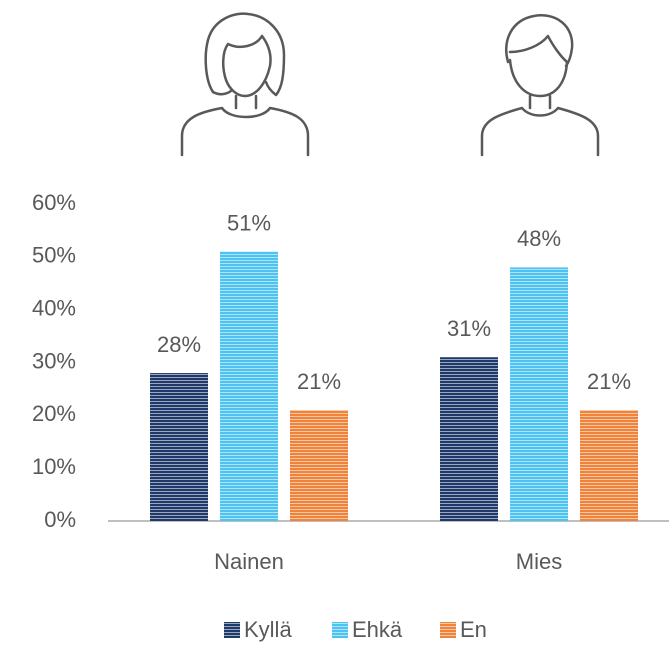 The image size is (669, 651). I want to click on legend-label: Ehkä, so click(377, 629).